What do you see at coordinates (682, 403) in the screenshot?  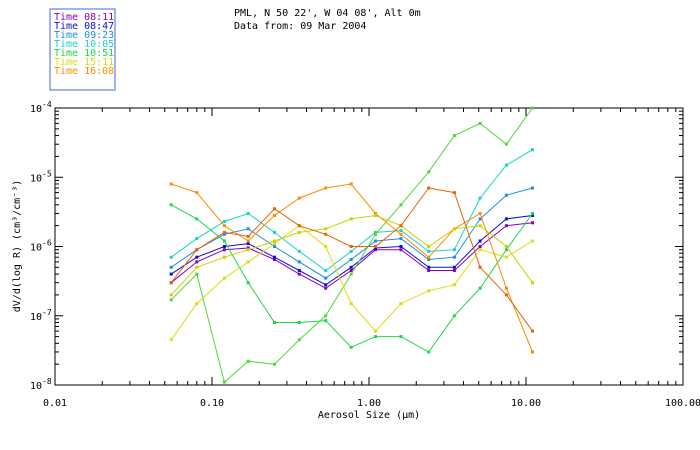 I see `x-tick-label: 100.00` at bounding box center [682, 403].